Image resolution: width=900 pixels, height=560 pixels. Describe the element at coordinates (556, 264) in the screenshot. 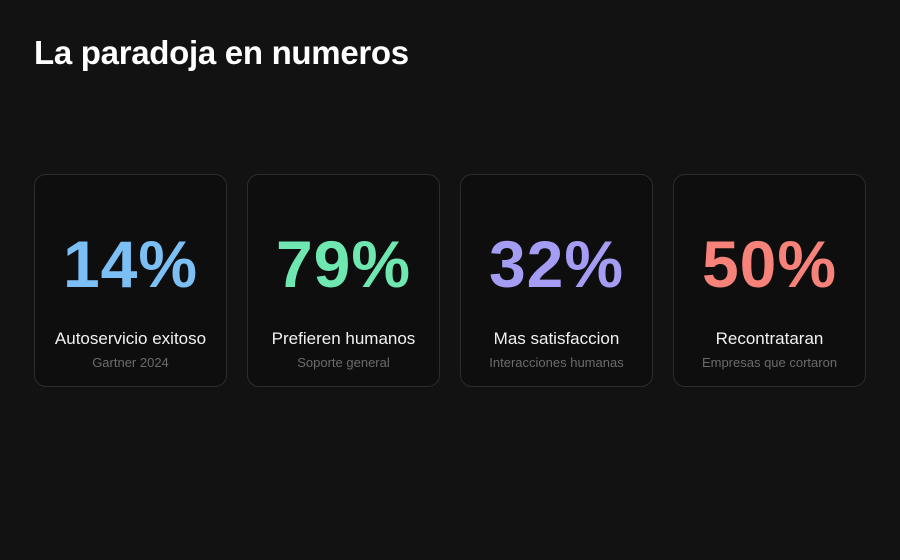

I see `stat-value: 32%` at that location.